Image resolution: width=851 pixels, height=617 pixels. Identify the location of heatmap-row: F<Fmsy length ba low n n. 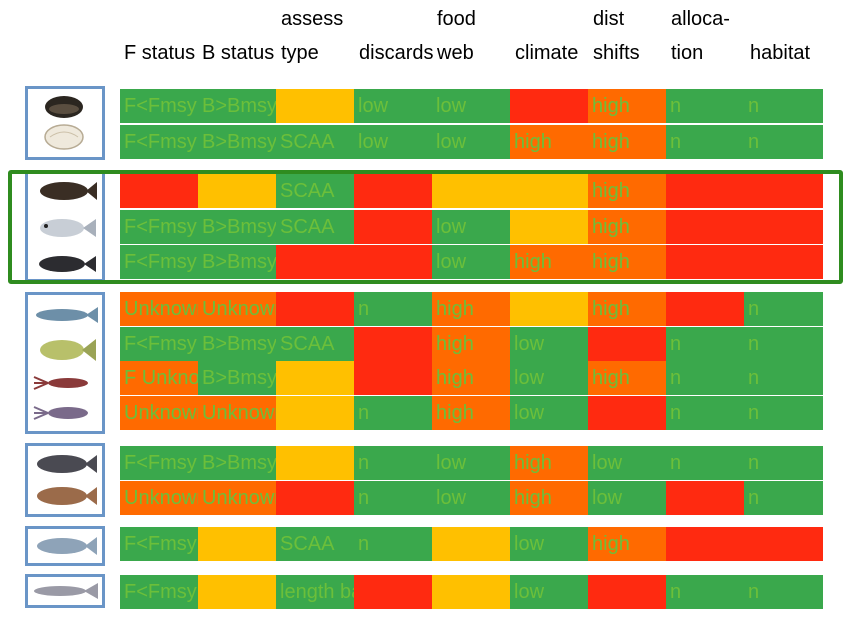
(471, 592).